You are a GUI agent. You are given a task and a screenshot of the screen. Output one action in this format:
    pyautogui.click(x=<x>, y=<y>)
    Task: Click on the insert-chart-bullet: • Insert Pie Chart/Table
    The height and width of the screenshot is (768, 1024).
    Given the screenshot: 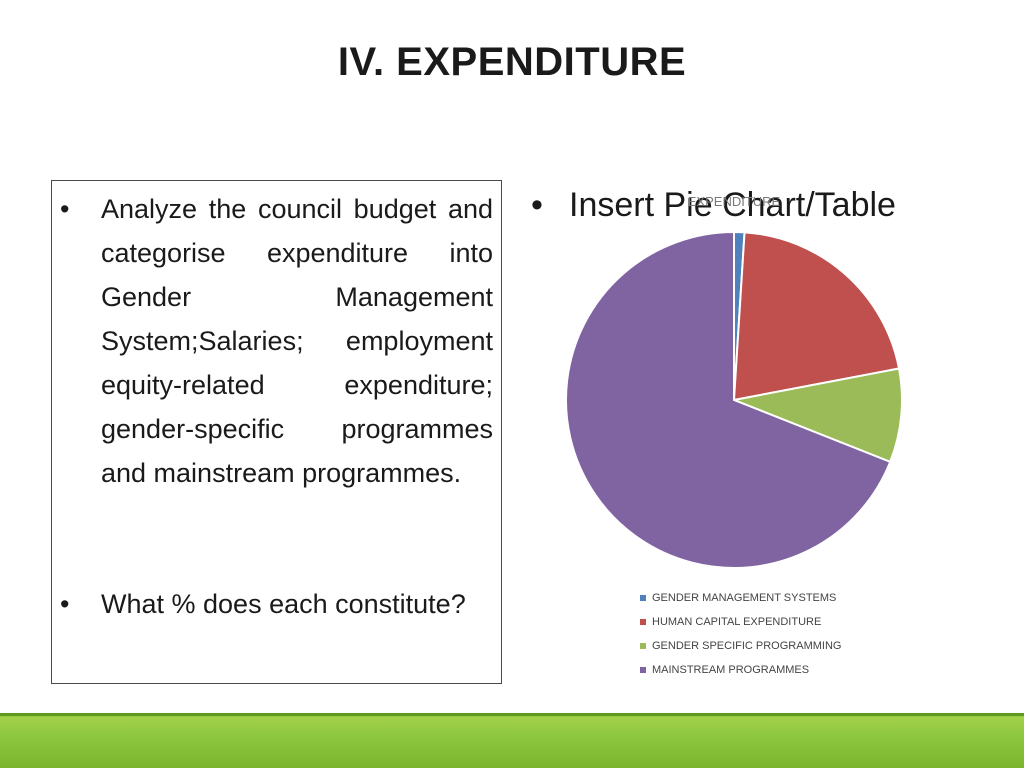 What is the action you would take?
    pyautogui.click(x=713, y=205)
    